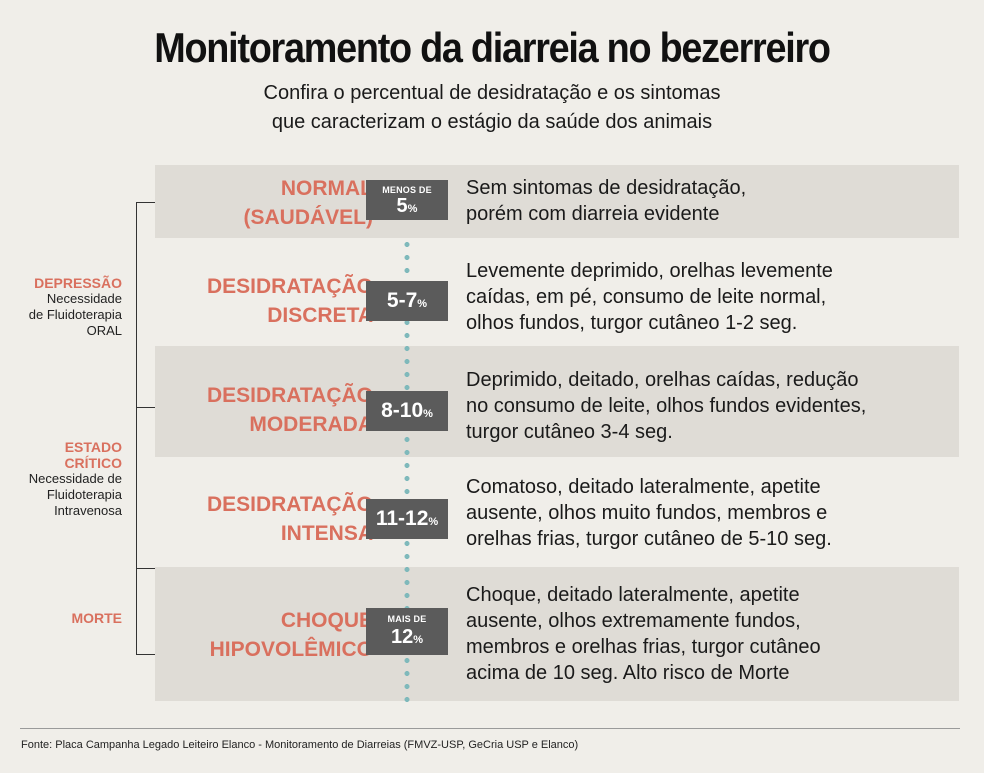 The image size is (984, 773). Describe the element at coordinates (308, 203) in the screenshot. I see `stage-name: NORMAL (SAUDÁVEL)` at that location.